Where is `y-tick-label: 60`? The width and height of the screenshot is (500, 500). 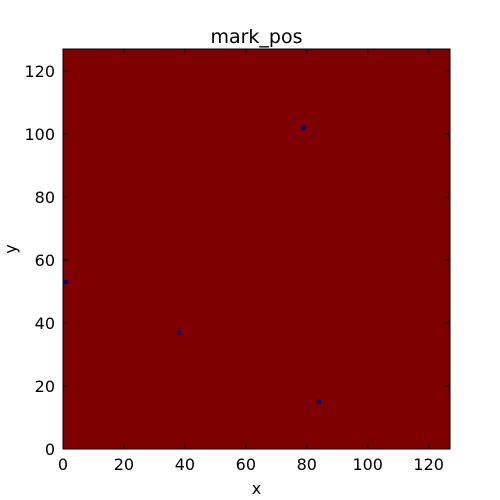
y-tick-label: 60 is located at coordinates (45, 260).